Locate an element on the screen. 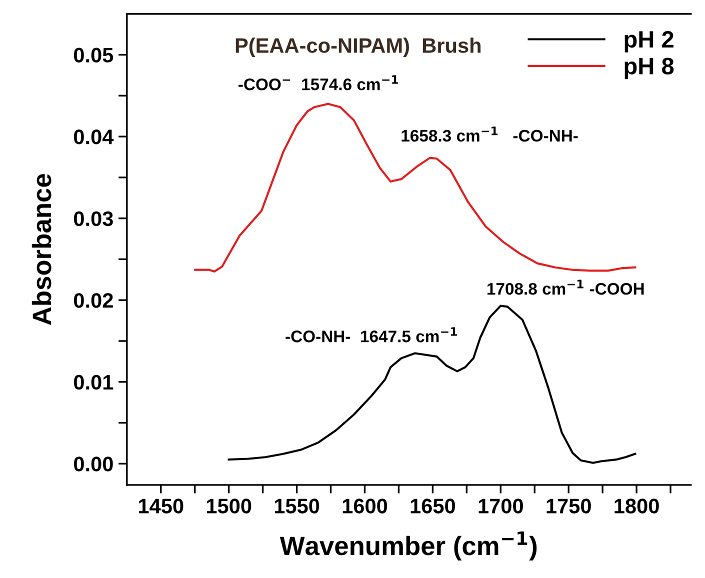 Image resolution: width=705 pixels, height=578 pixels. legend-label: pH 2 is located at coordinates (649, 41).